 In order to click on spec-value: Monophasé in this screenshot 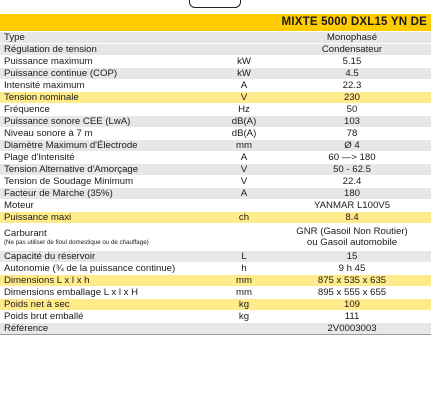, I will do `click(352, 37)`.